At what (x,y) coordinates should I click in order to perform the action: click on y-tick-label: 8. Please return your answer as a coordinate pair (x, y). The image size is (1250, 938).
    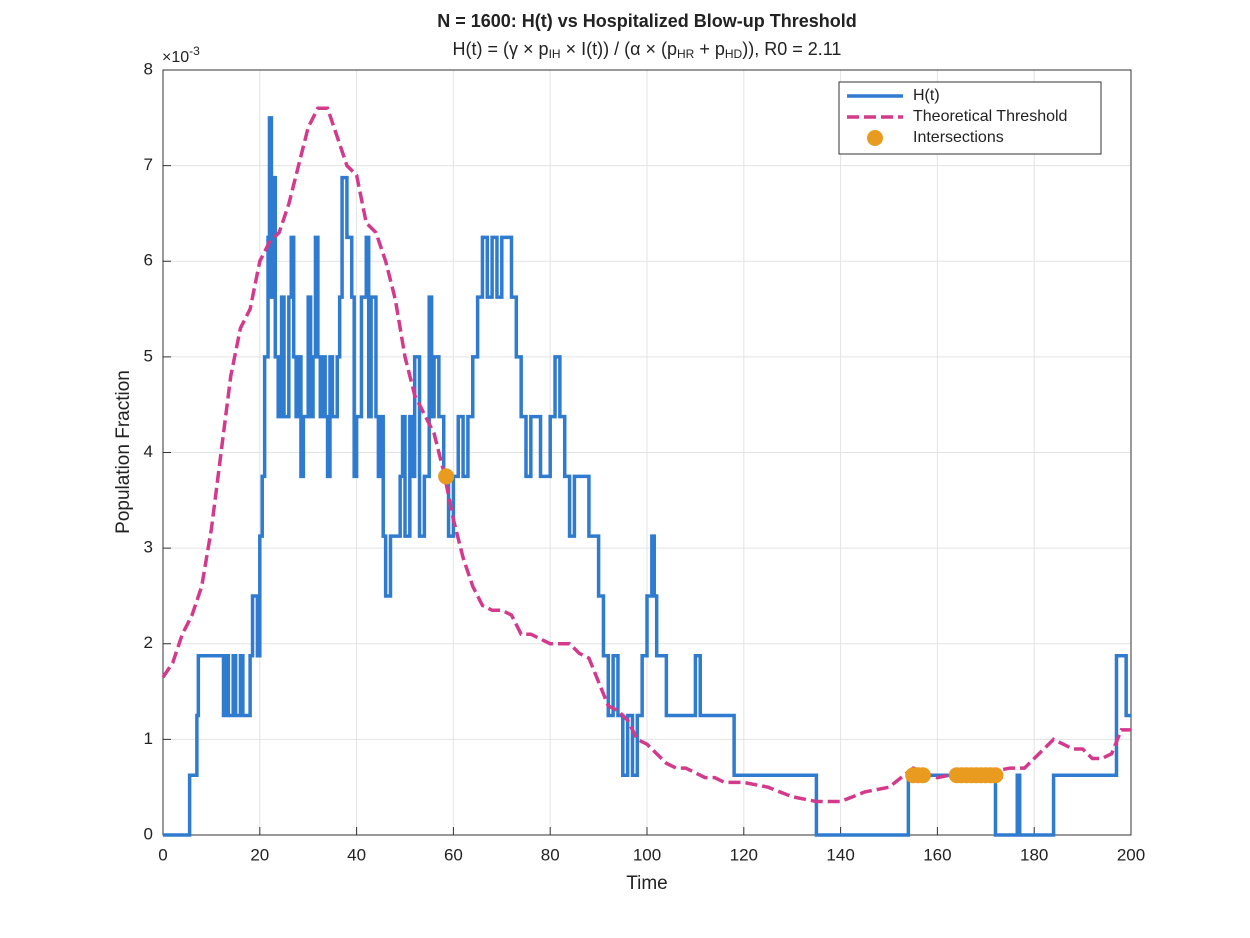
    Looking at the image, I should click on (148, 68).